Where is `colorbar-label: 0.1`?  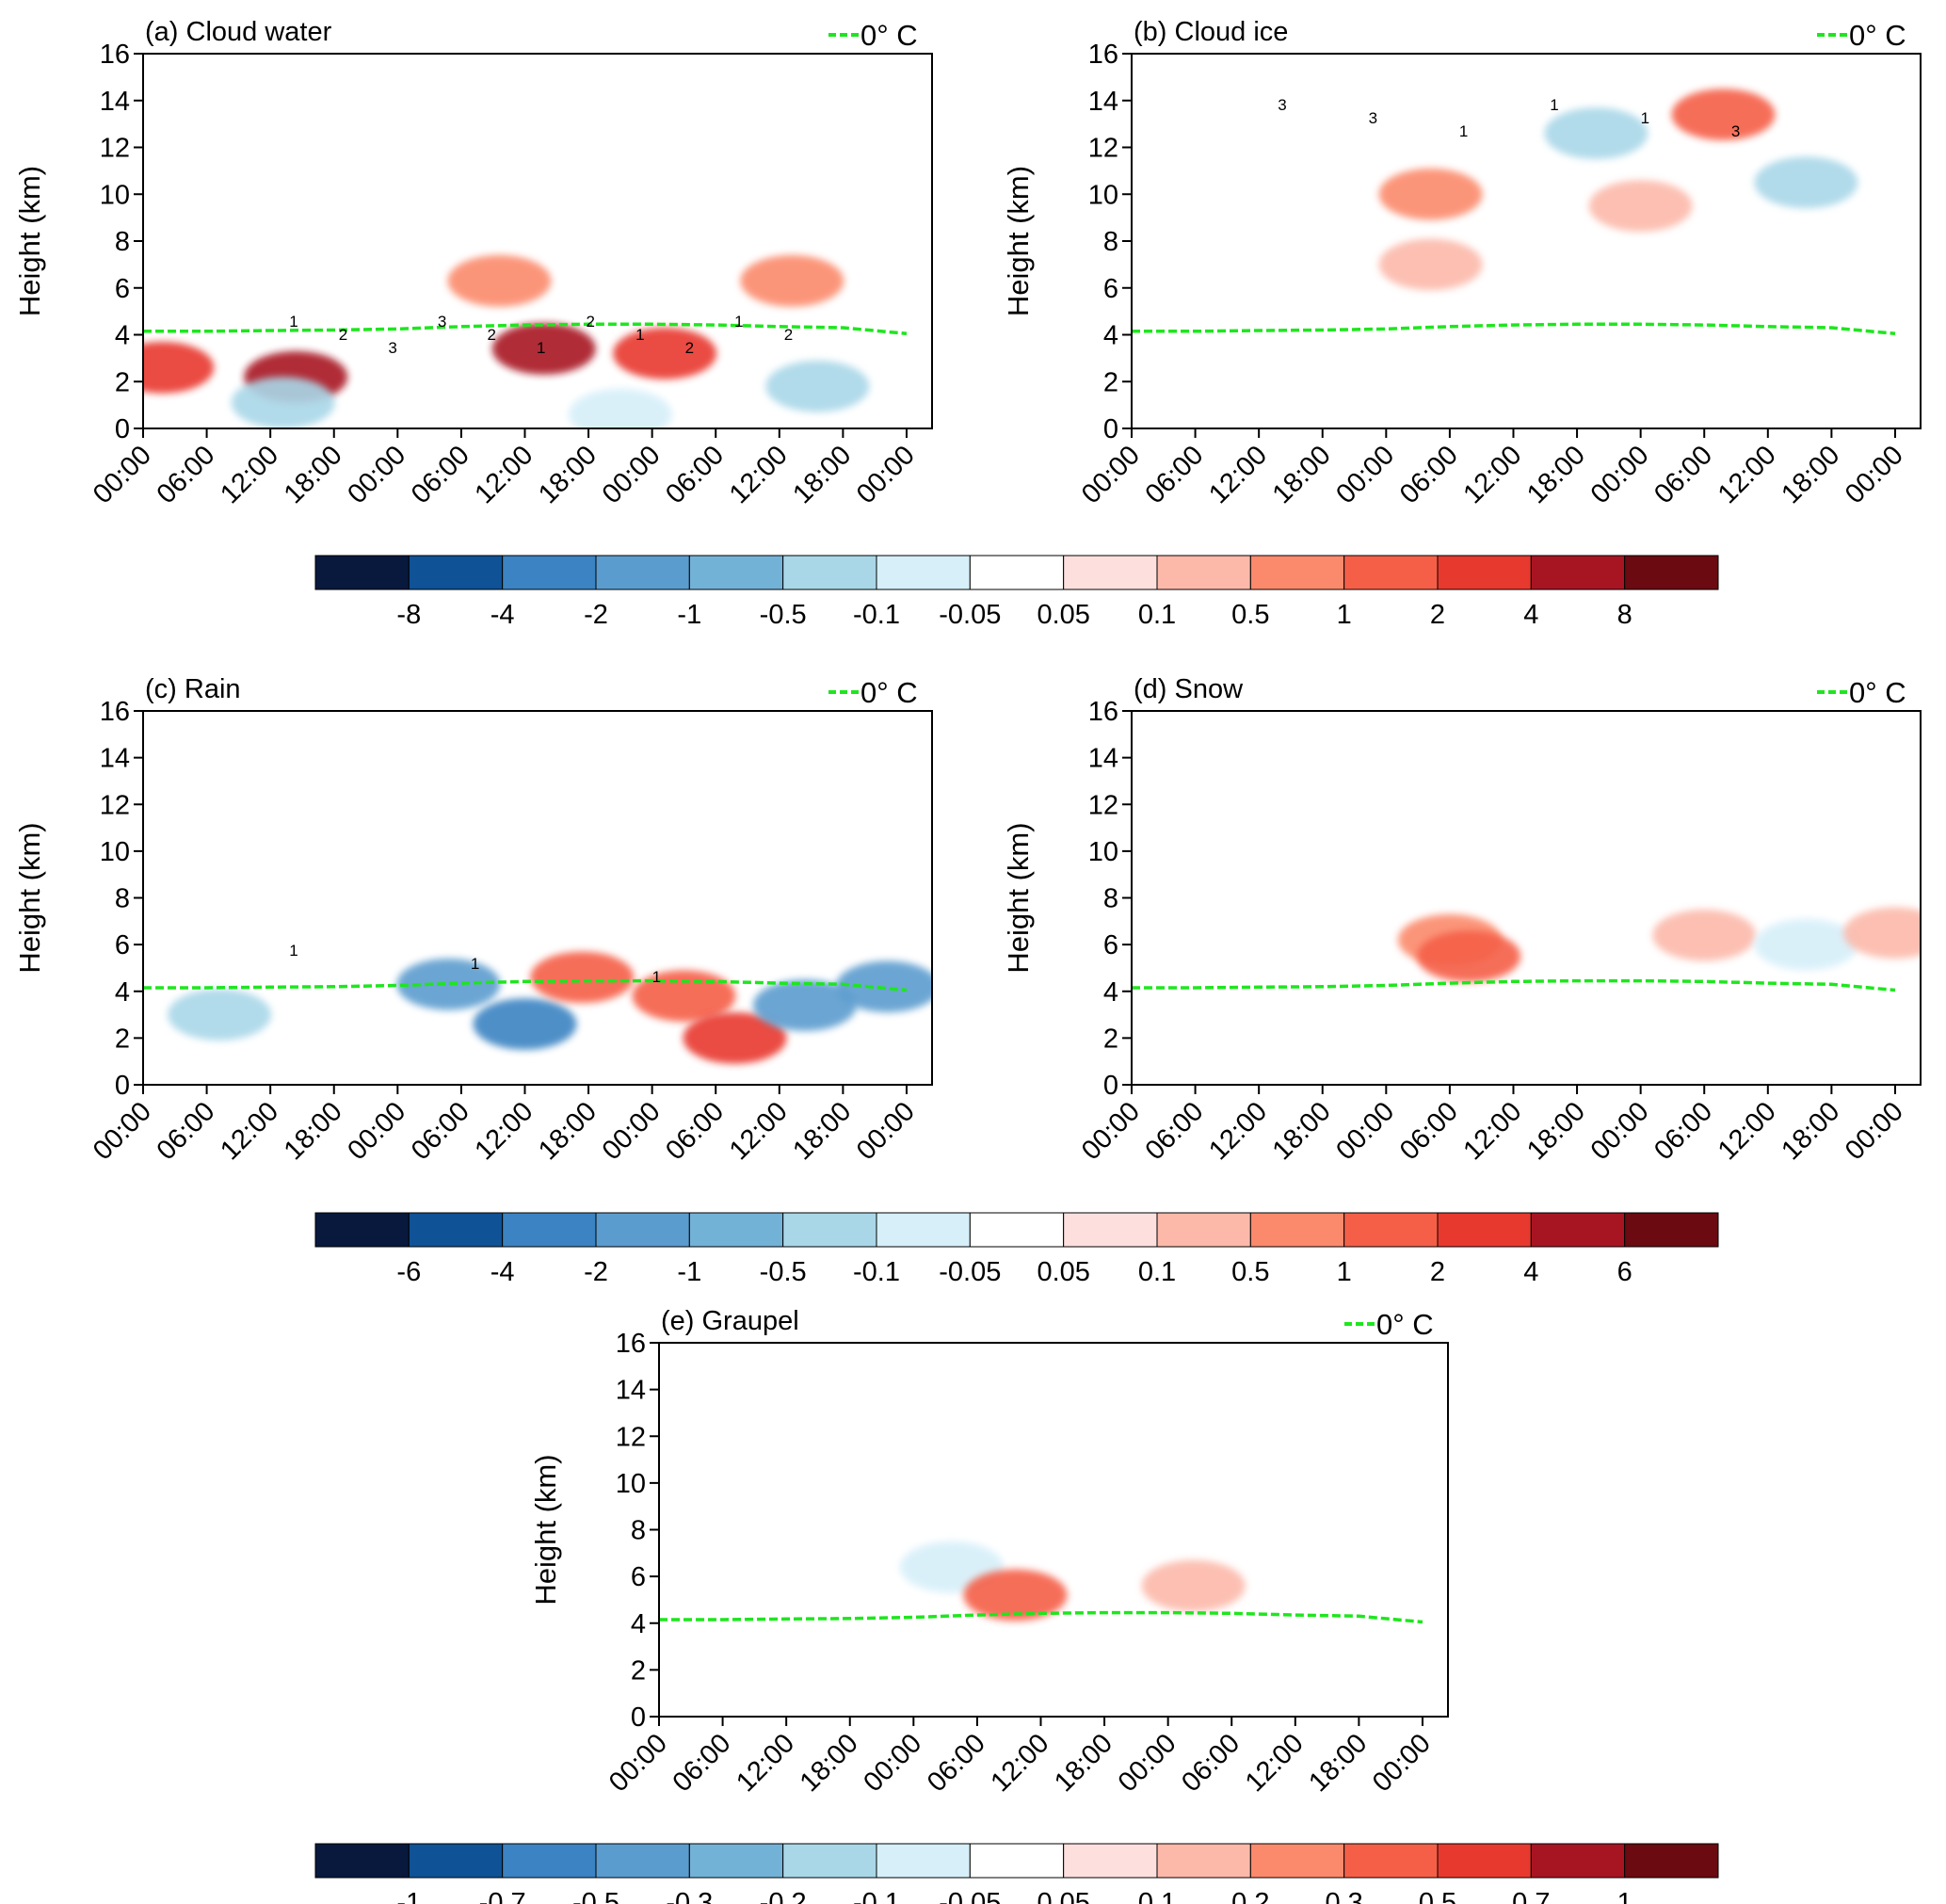
colorbar-label: 0.1 is located at coordinates (1157, 1272).